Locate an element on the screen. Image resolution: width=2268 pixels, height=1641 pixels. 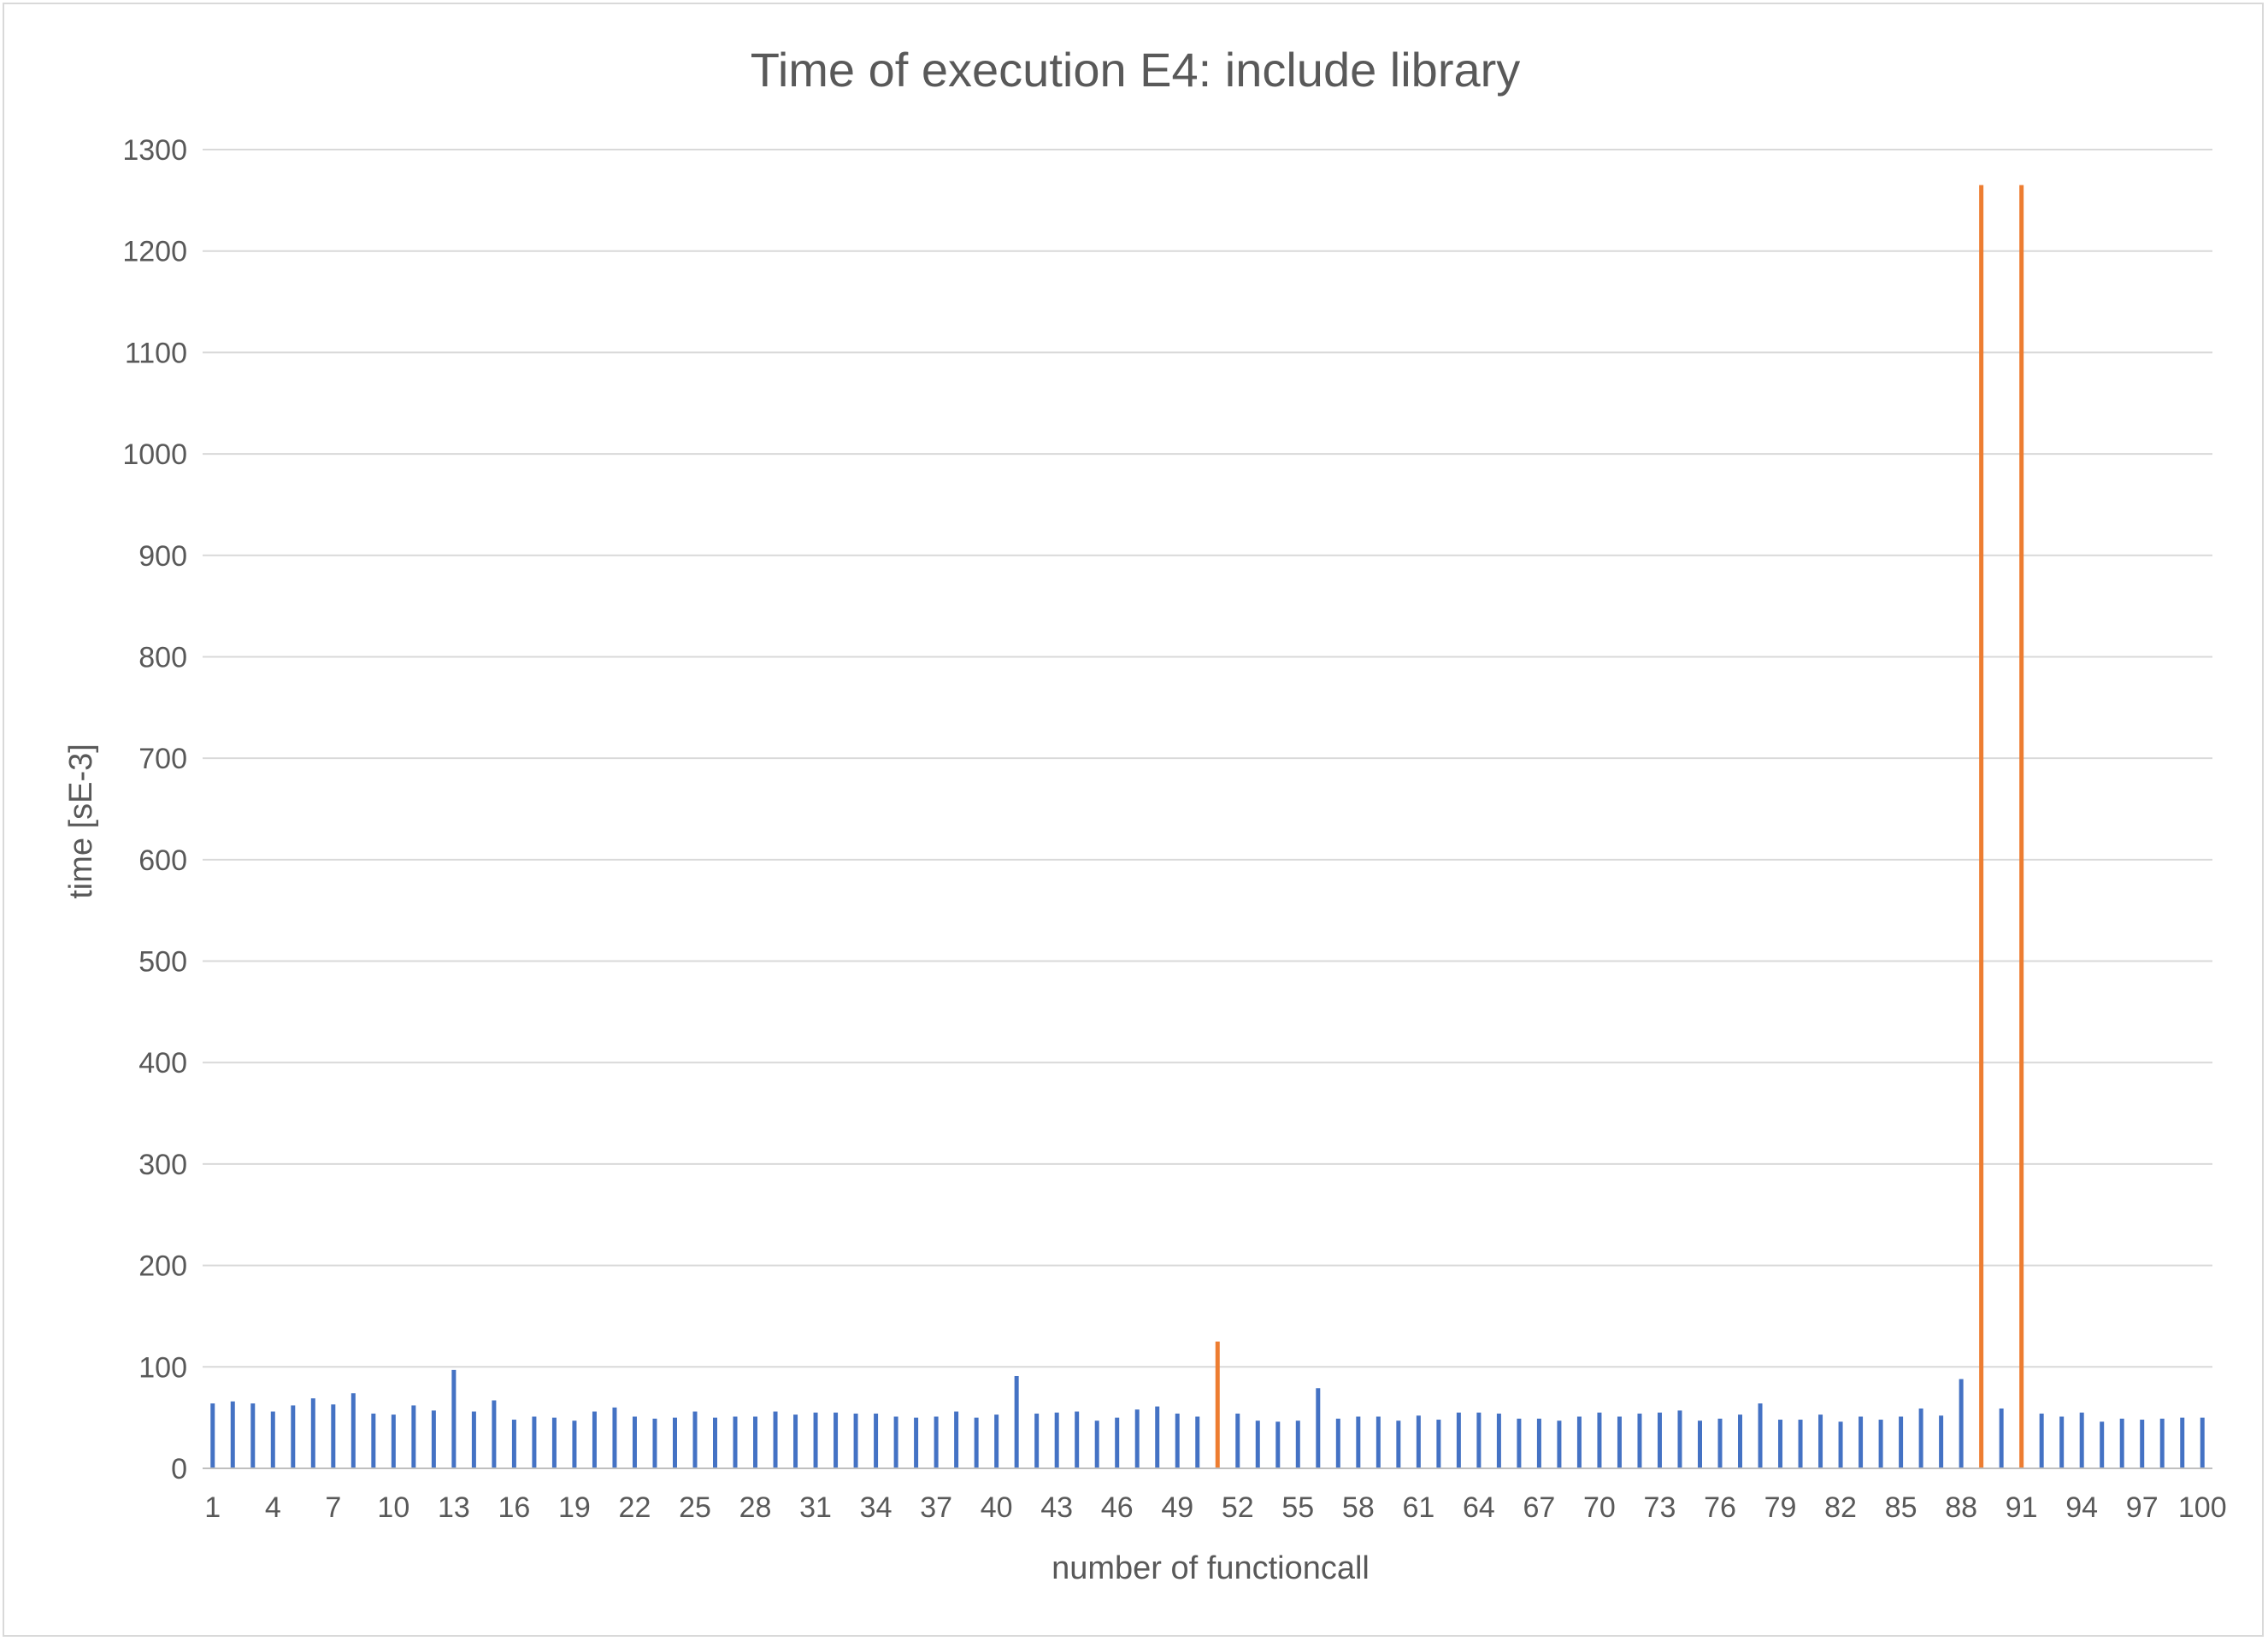
y-tick-label: 500 is located at coordinates (162, 963).